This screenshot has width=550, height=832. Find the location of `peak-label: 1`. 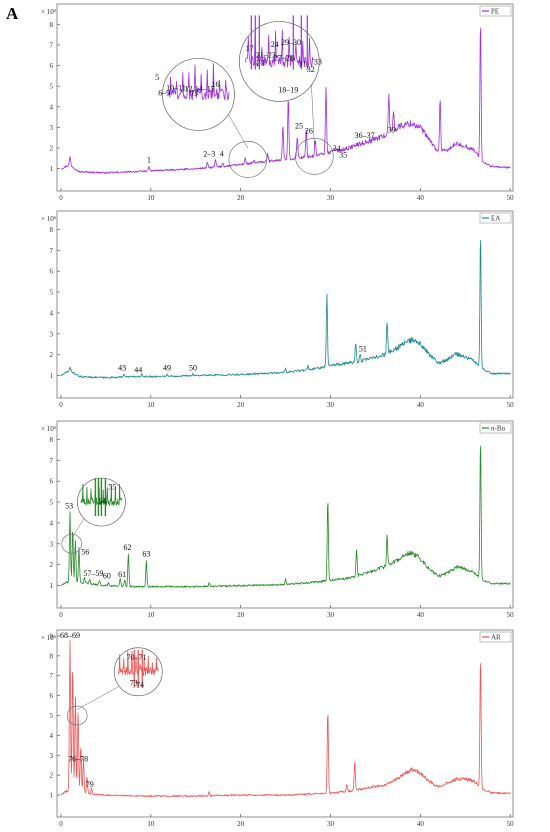

peak-label: 1 is located at coordinates (149, 160).